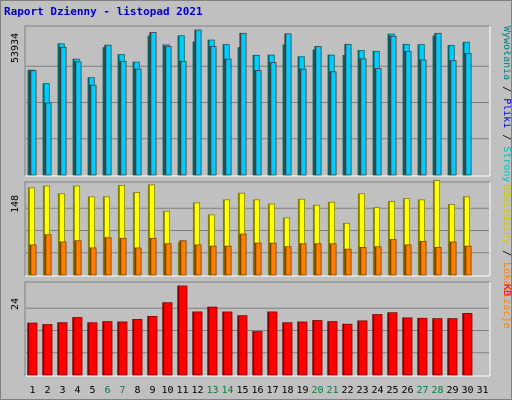 The width and height of the screenshot is (512, 400). I want to click on legend-part-0: KB, so click(506, 290).